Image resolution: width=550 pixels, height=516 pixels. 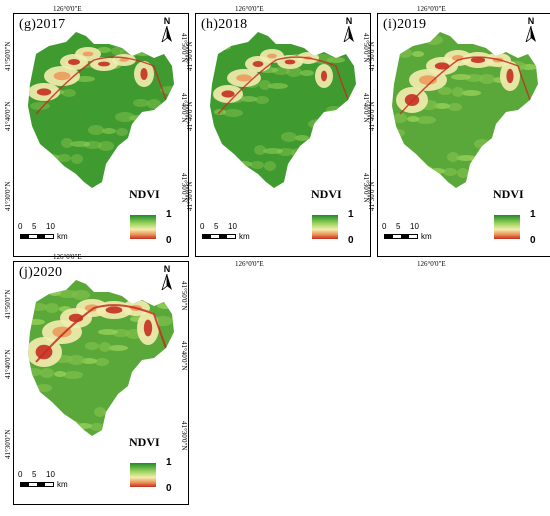 I want to click on panel-title: (g)2017, so click(x=42, y=24).